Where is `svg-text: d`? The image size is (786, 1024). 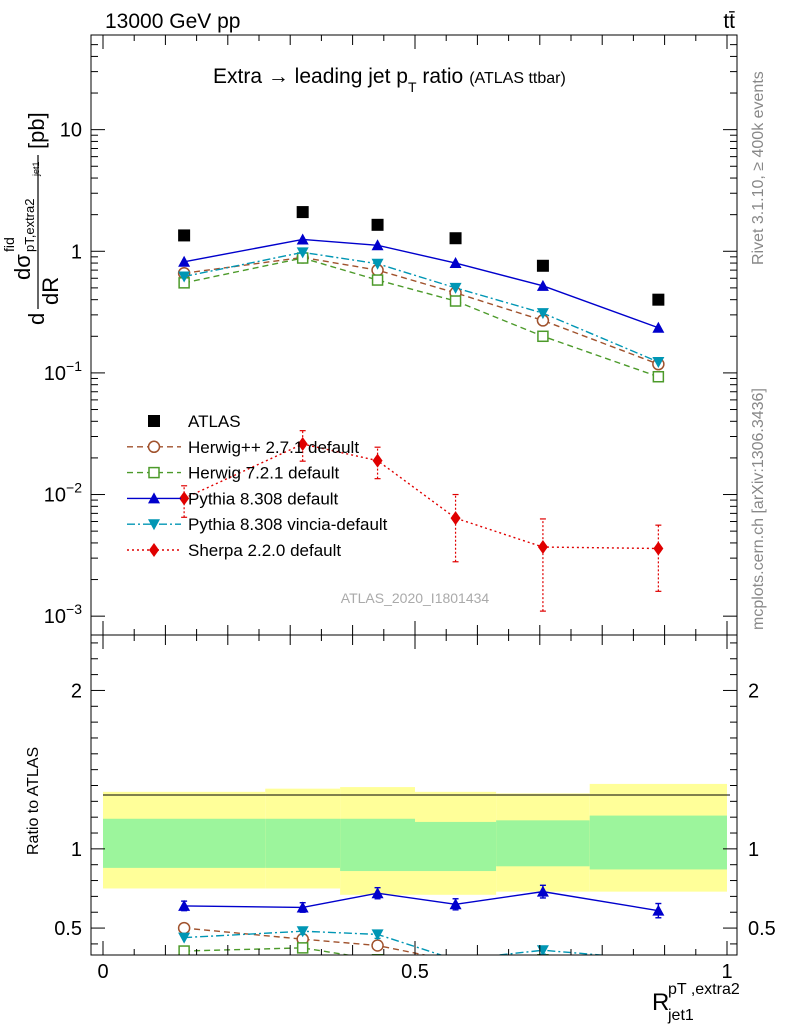 svg-text: d is located at coordinates (36, 319).